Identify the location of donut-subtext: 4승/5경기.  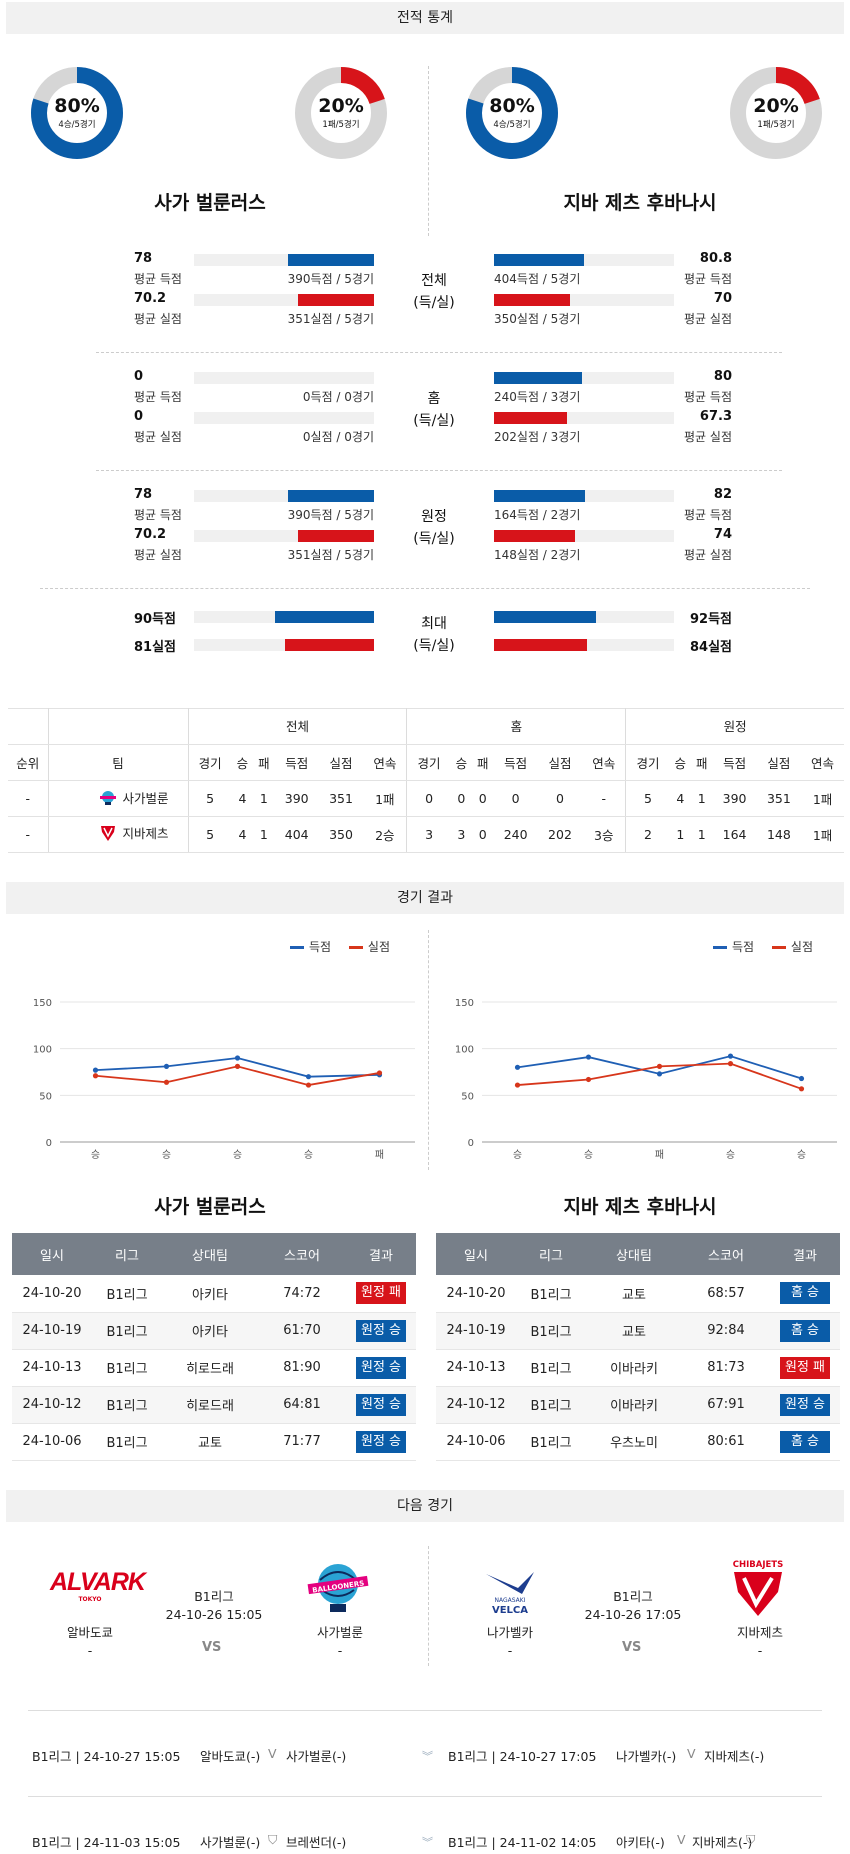
(512, 125).